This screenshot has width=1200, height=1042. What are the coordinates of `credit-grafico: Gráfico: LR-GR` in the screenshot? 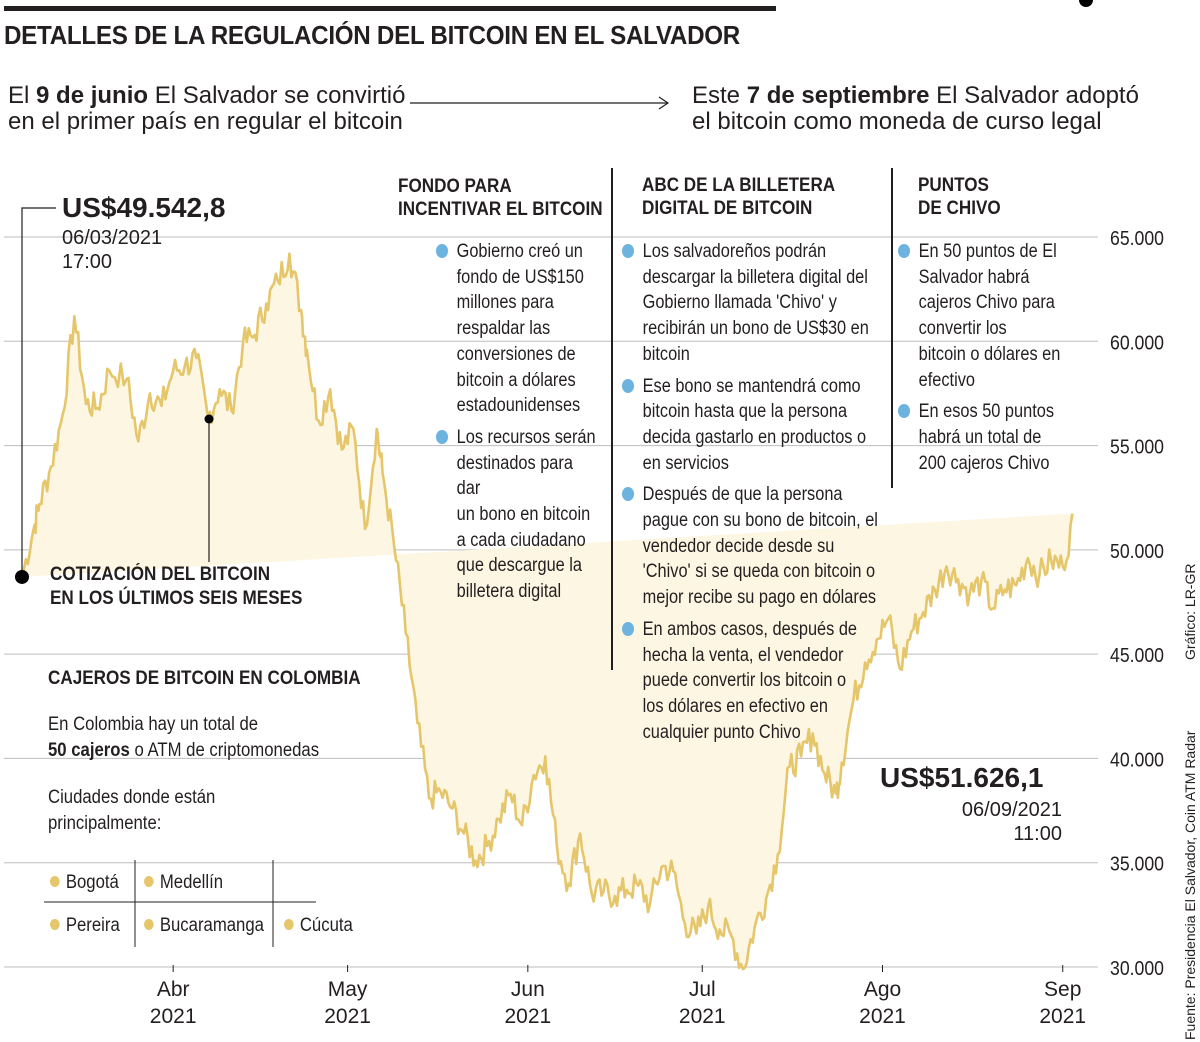 It's located at (1190, 611).